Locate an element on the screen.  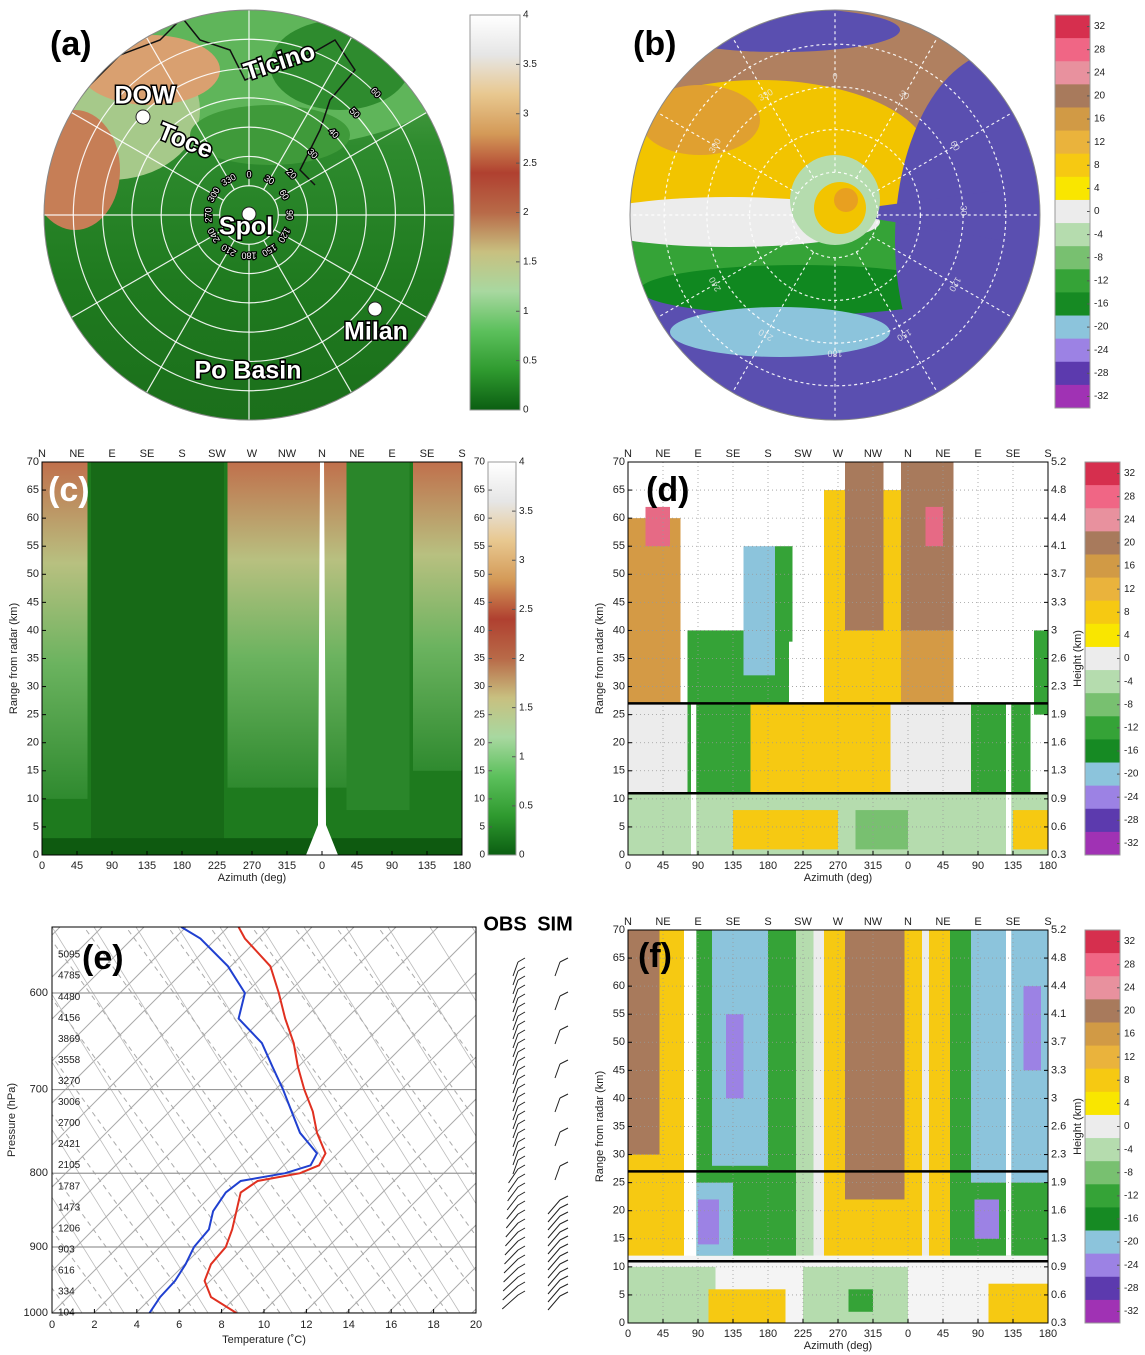
x-tick-label: 0 is located at coordinates (628, 866).